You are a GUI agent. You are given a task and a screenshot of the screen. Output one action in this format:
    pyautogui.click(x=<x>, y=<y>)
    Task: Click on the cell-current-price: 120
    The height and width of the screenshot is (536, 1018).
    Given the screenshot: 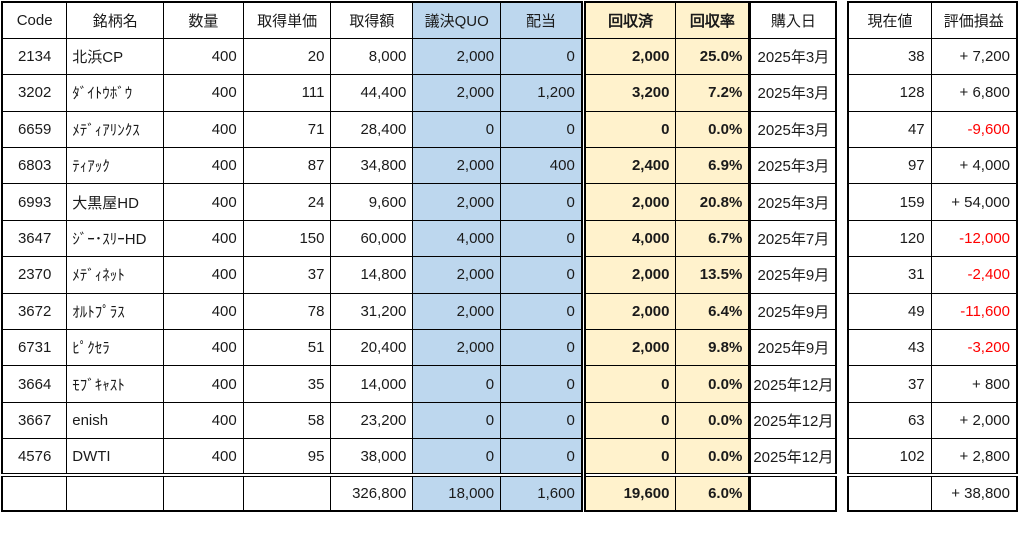 What is the action you would take?
    pyautogui.click(x=889, y=238)
    